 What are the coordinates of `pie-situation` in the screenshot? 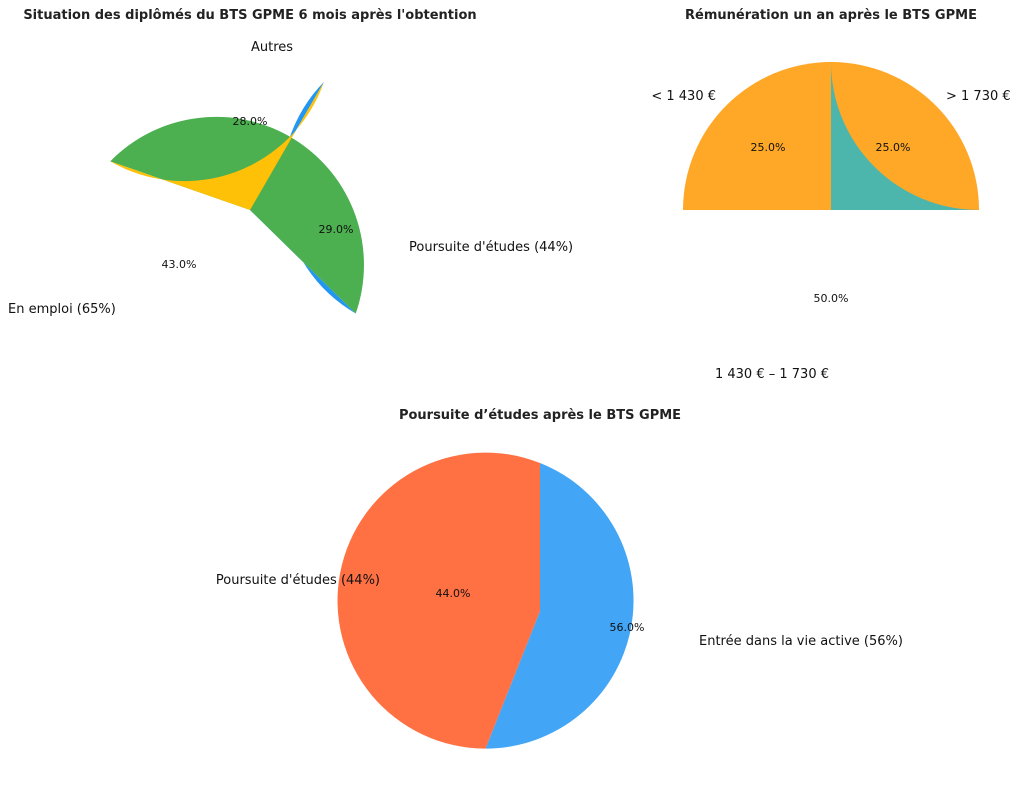 It's located at (237, 197).